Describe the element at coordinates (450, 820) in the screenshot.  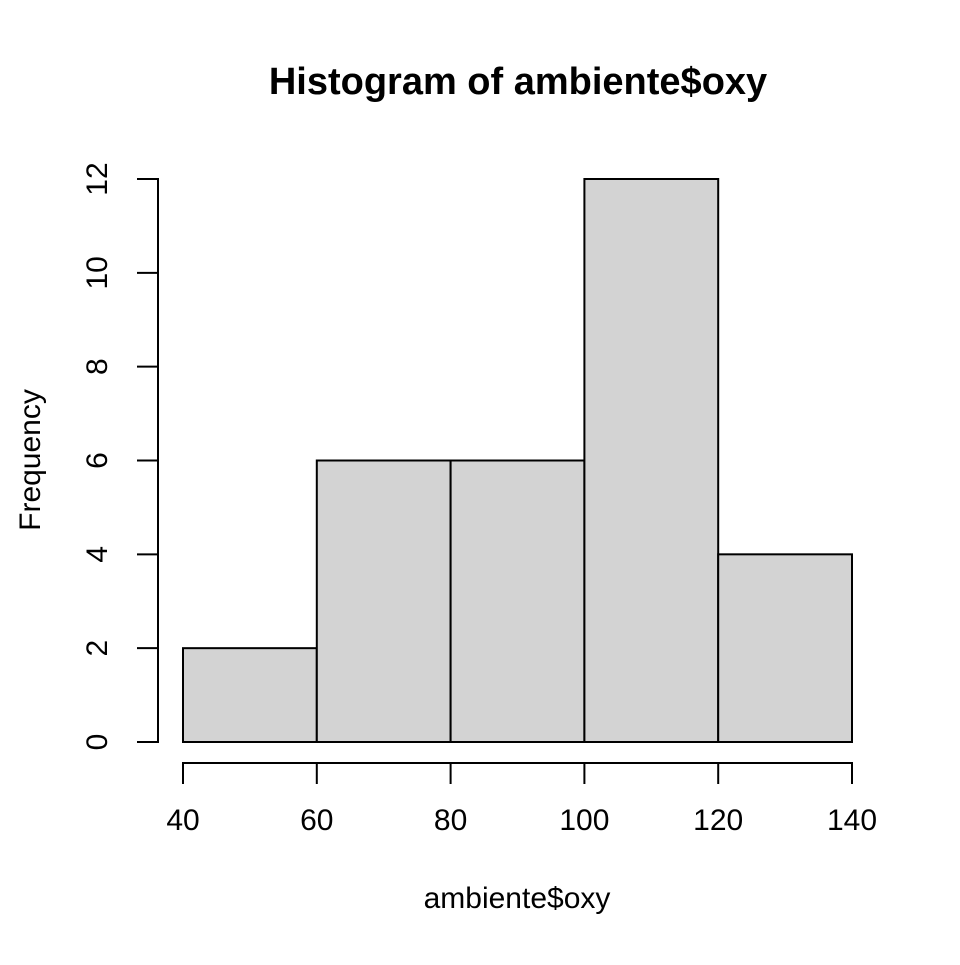
I see `x-tick-label: 80` at that location.